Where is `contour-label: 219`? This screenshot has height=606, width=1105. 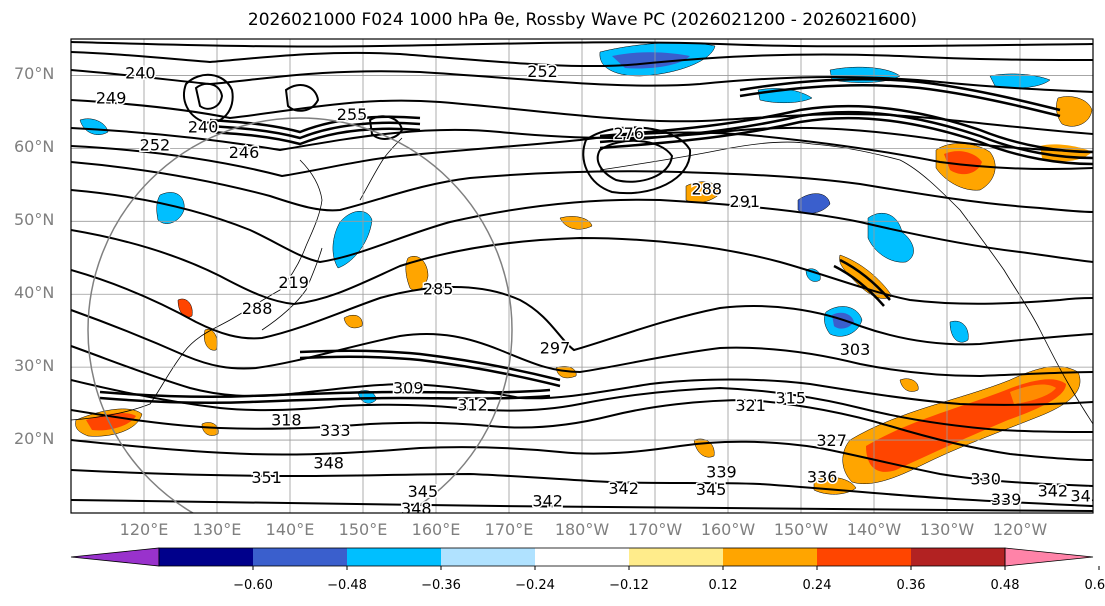 contour-label: 219 is located at coordinates (293, 282).